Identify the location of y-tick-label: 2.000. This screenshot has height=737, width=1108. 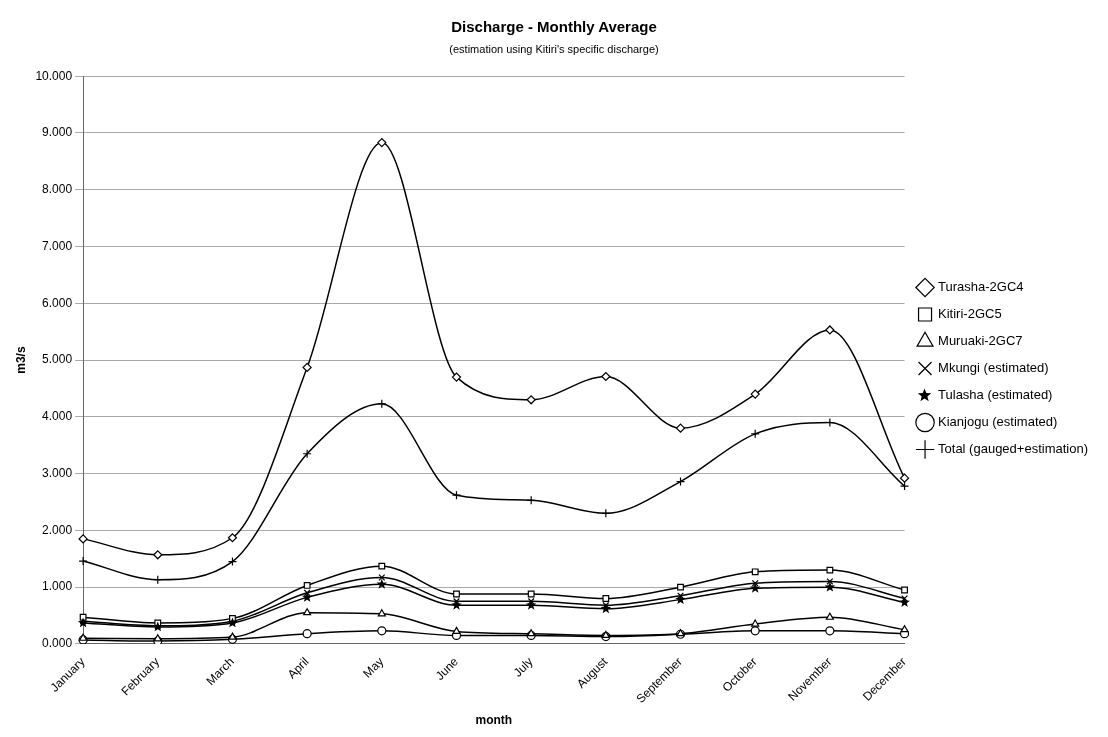
(57, 529).